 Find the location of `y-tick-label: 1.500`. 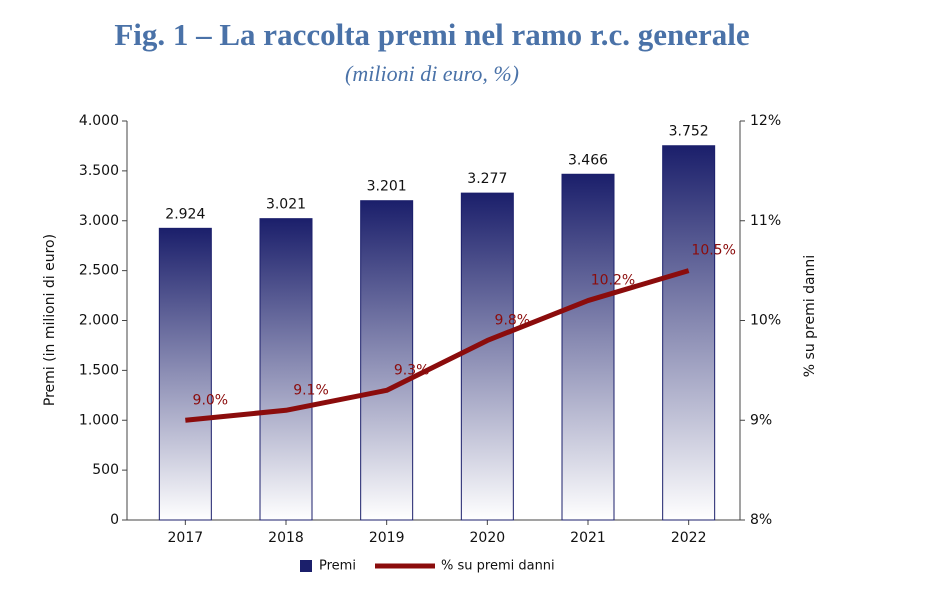

y-tick-label: 1.500 is located at coordinates (99, 370).